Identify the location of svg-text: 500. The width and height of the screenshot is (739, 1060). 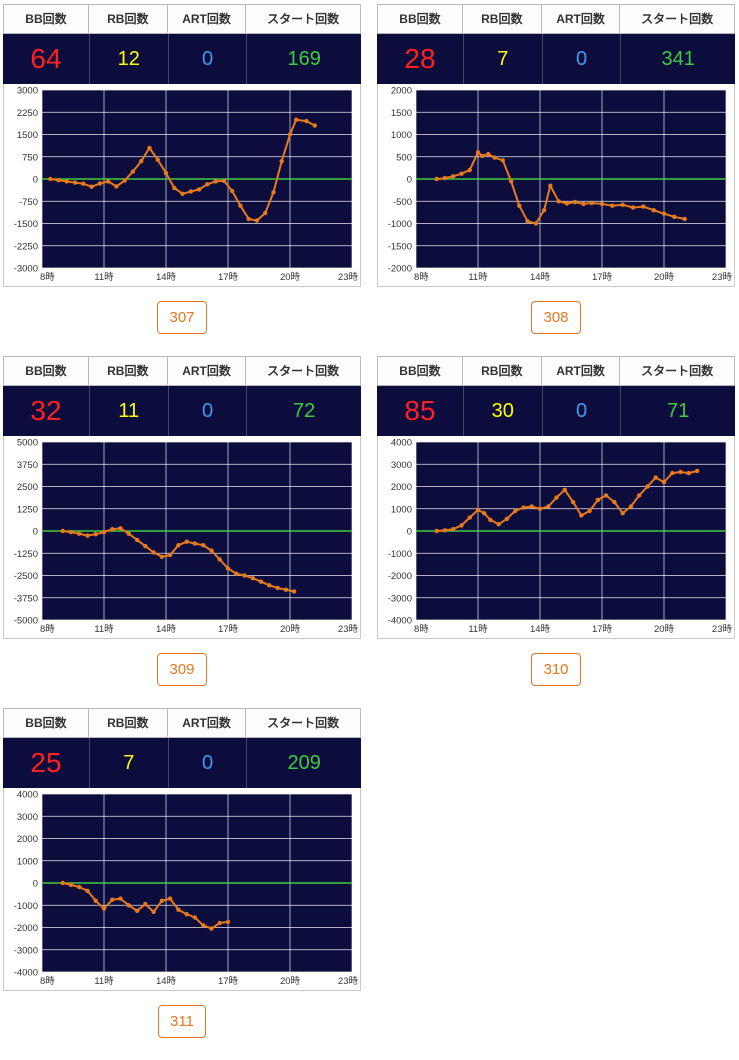
(404, 157).